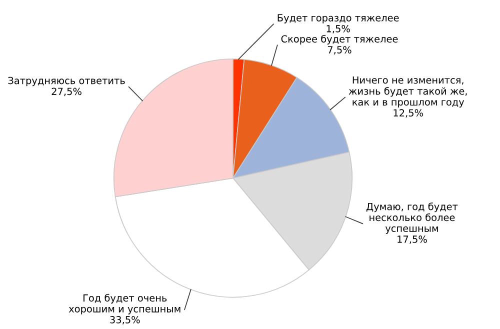  Describe the element at coordinates (339, 39) in the screenshot. I see `slice-label: Скорее будет тяжелее` at that location.